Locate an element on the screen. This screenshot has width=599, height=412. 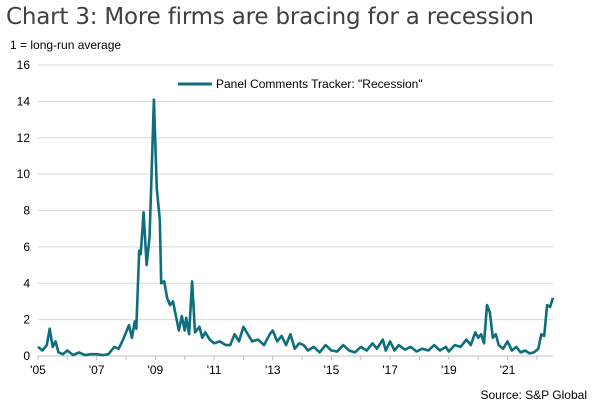
x-tick-label: '19 is located at coordinates (449, 370).